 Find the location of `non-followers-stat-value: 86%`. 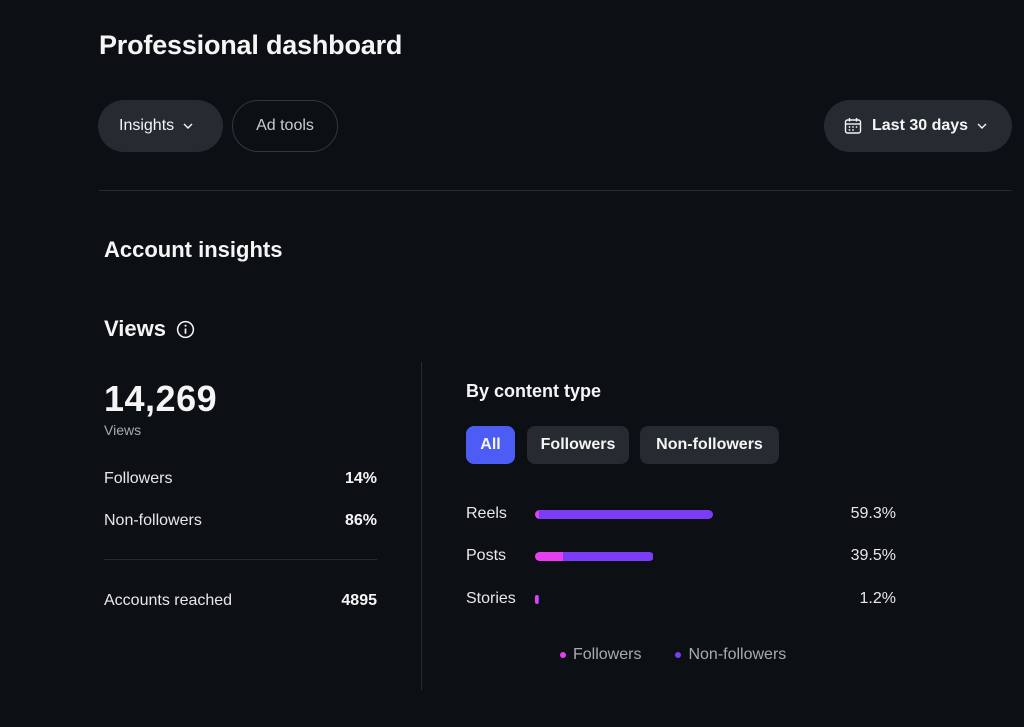

non-followers-stat-value: 86% is located at coordinates (360, 520).